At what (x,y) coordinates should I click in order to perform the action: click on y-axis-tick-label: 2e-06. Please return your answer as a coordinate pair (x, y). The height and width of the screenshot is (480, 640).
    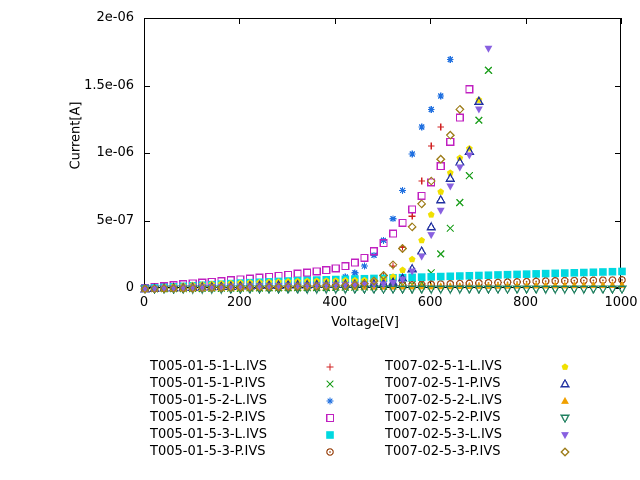
    Looking at the image, I should click on (115, 17).